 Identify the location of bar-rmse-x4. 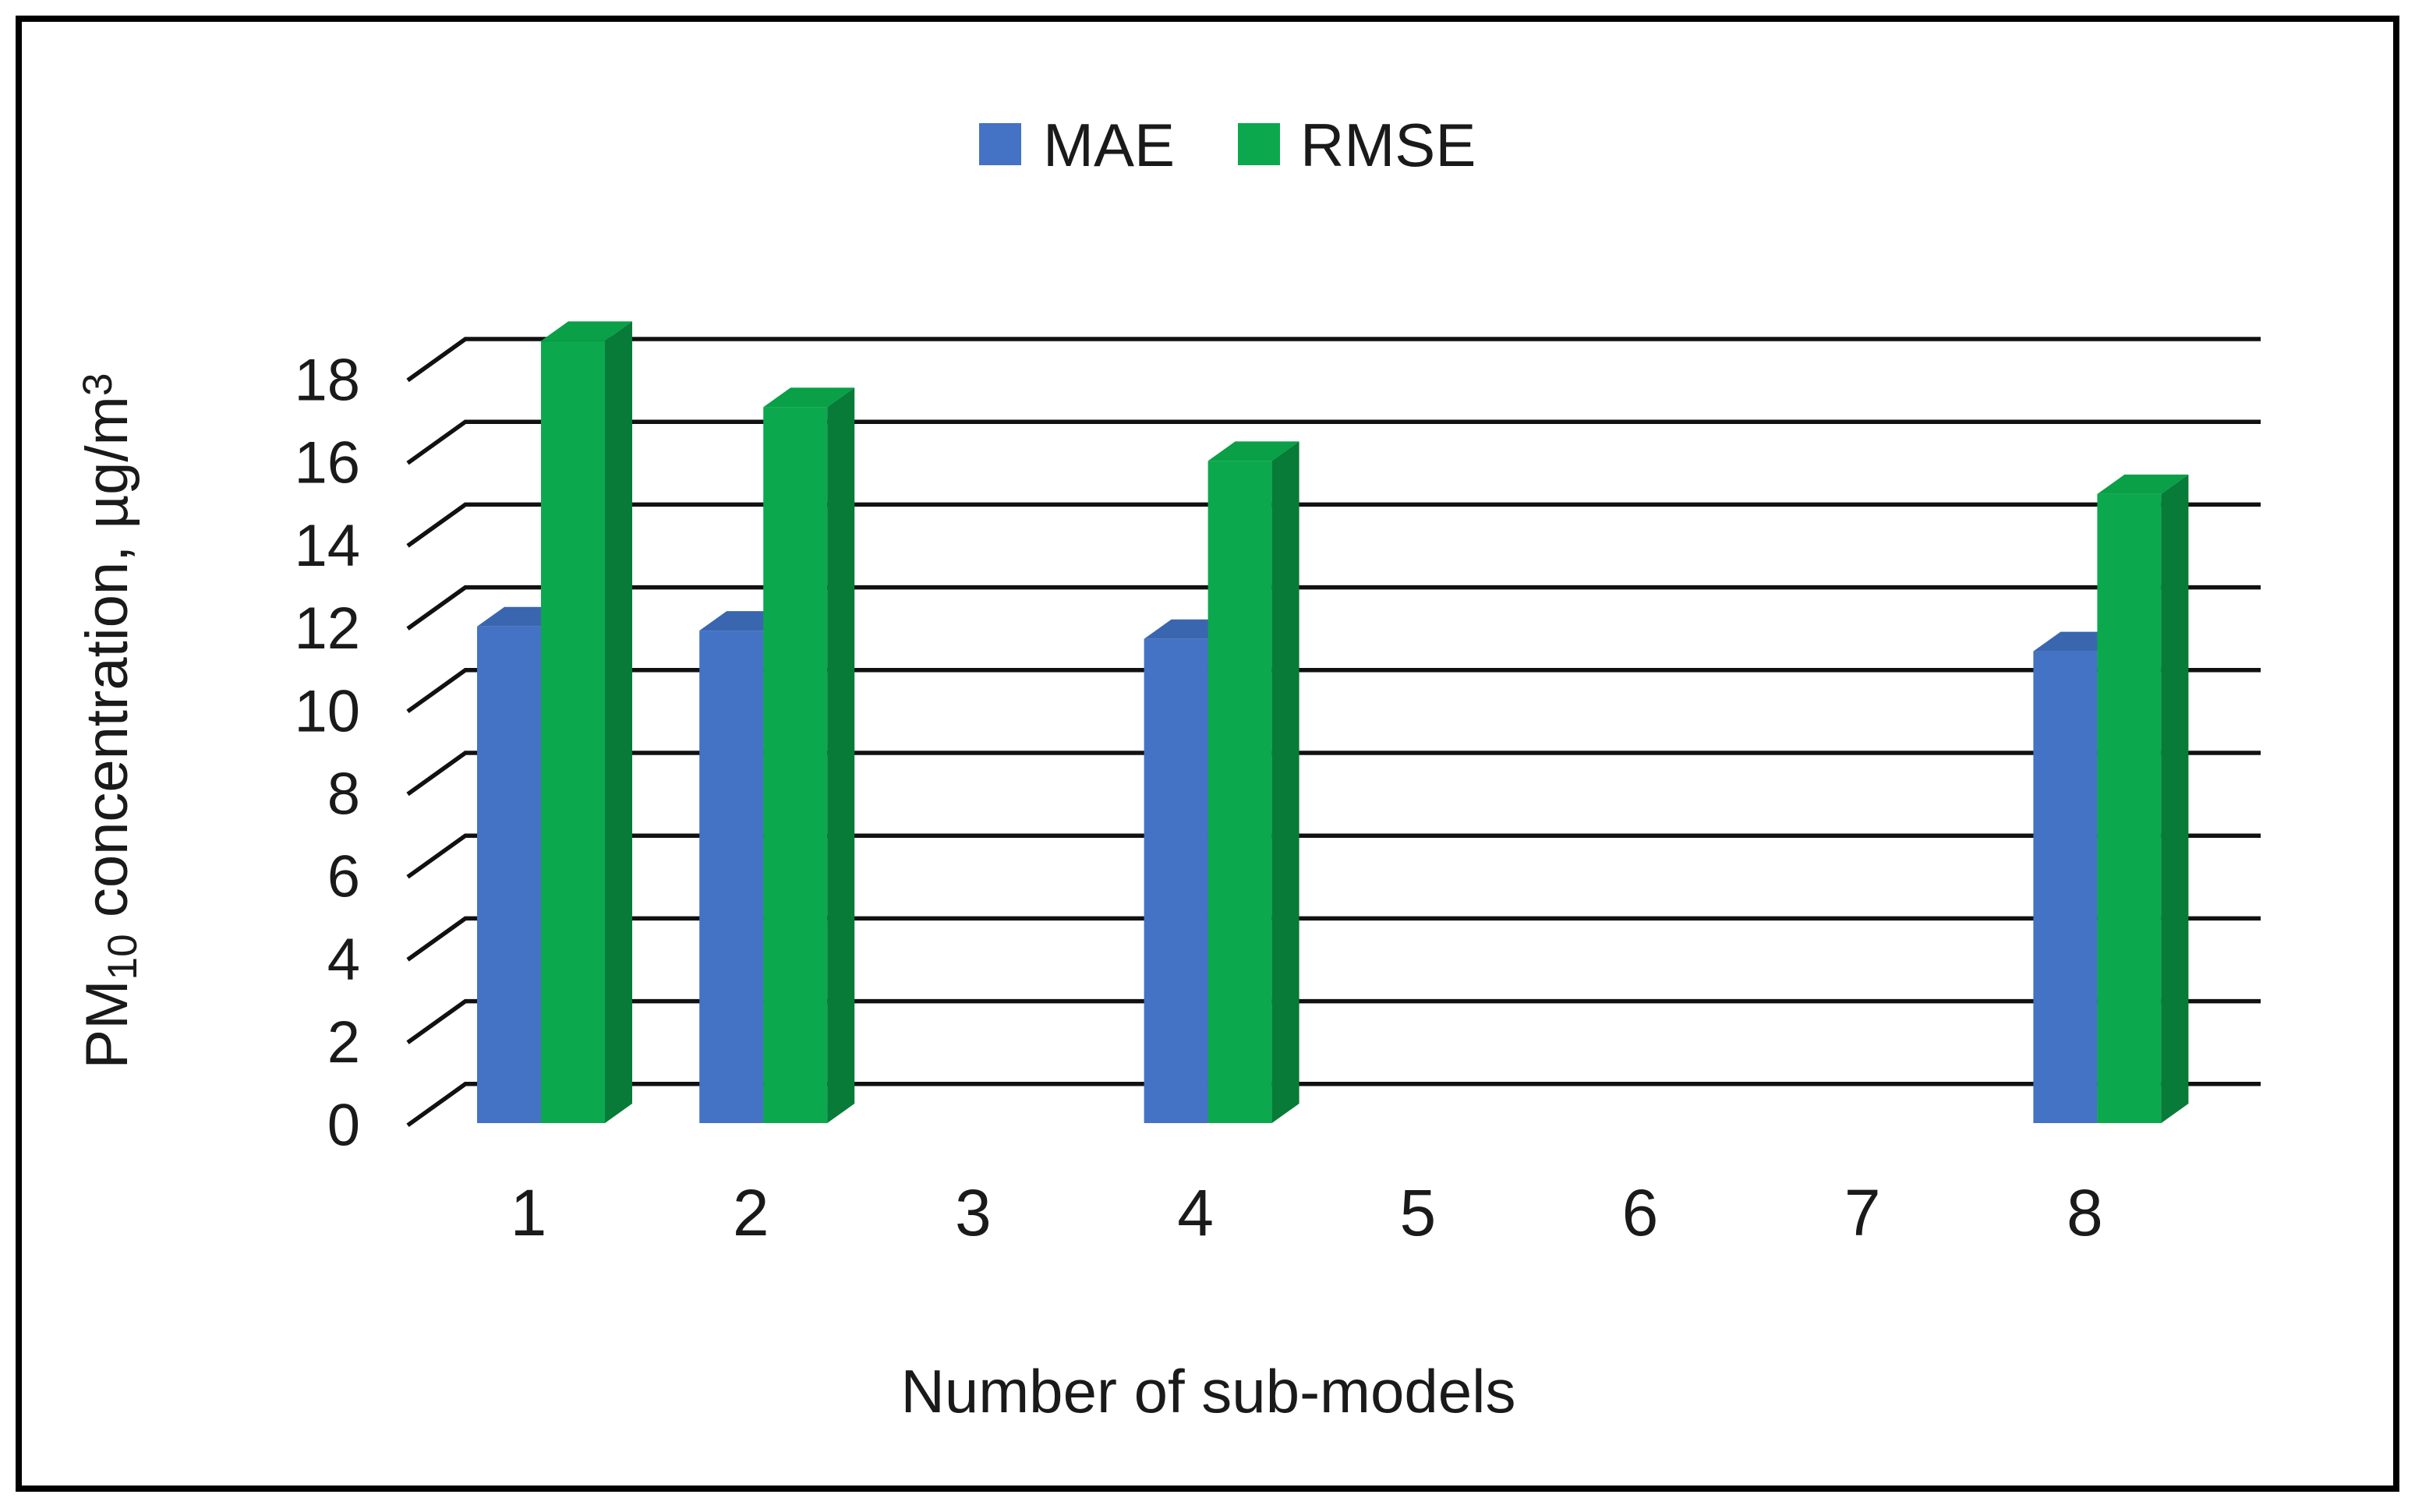
(1254, 782).